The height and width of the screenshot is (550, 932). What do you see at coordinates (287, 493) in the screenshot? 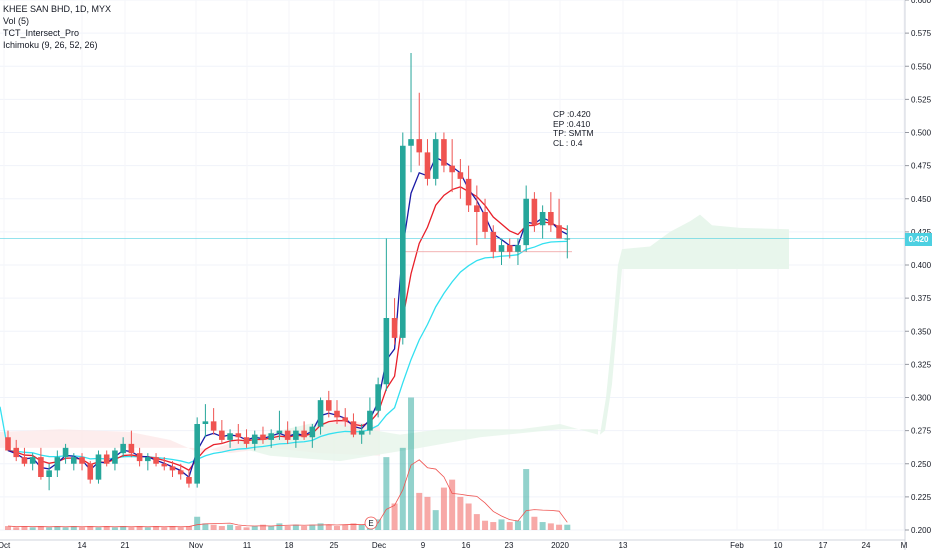
I see `volume-ma-line` at bounding box center [287, 493].